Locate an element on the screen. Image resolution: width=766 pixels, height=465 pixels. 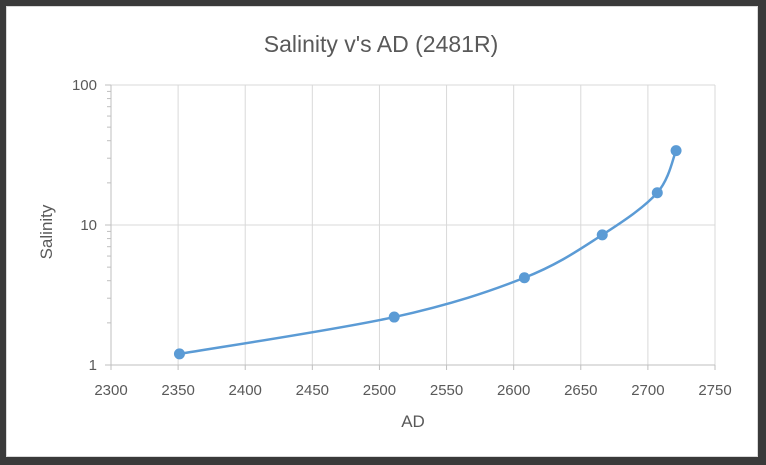
x-tick-label: 2700 is located at coordinates (647, 390).